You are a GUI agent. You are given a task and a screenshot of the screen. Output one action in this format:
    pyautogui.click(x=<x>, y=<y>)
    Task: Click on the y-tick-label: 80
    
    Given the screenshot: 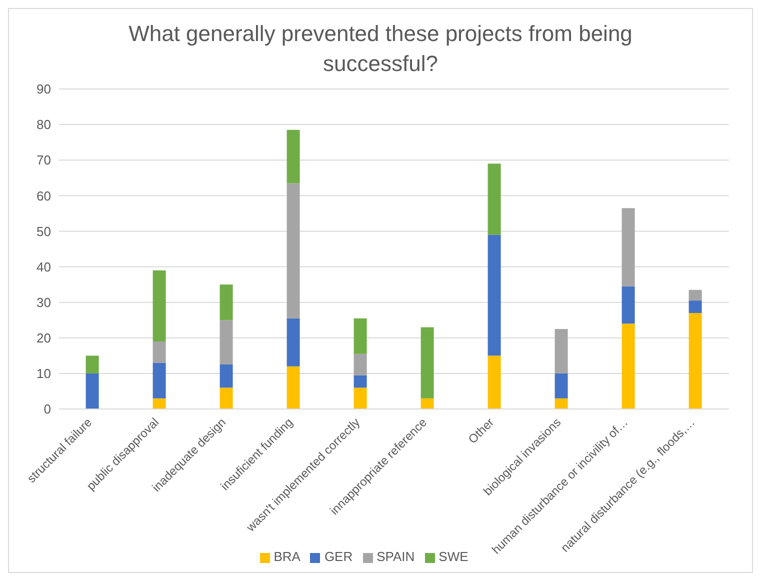 What is the action you would take?
    pyautogui.click(x=43, y=124)
    